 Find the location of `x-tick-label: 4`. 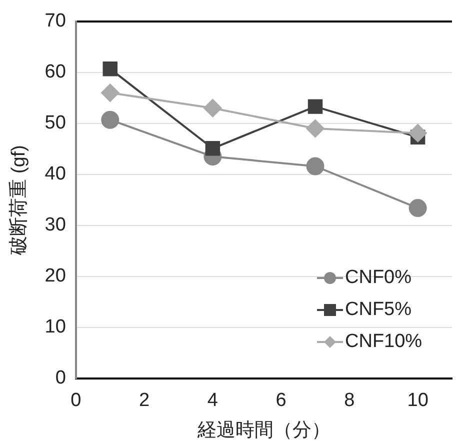

x-tick-label: 4 is located at coordinates (212, 401).